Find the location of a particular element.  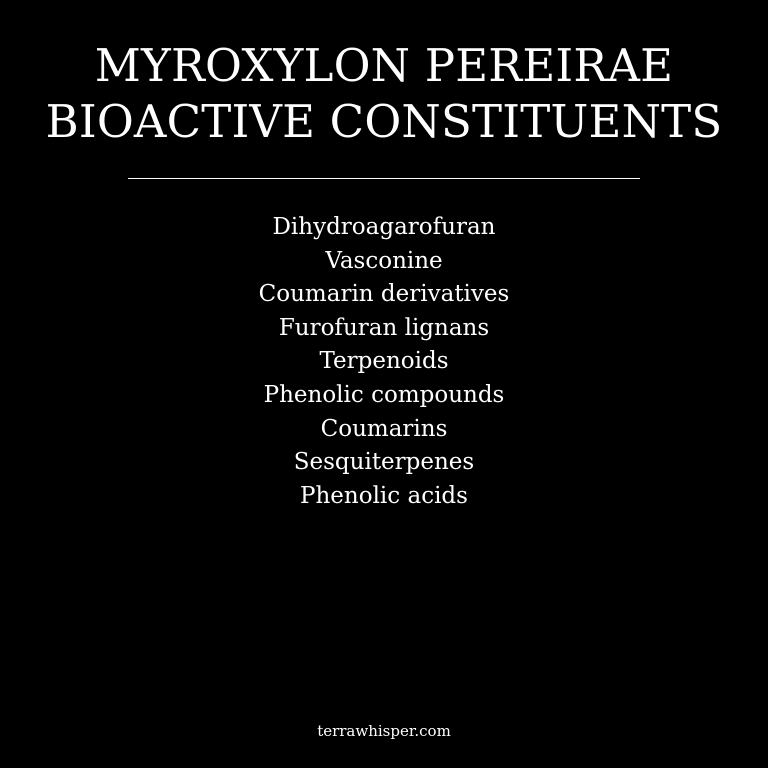

list-item: Terpenoids is located at coordinates (384, 361).